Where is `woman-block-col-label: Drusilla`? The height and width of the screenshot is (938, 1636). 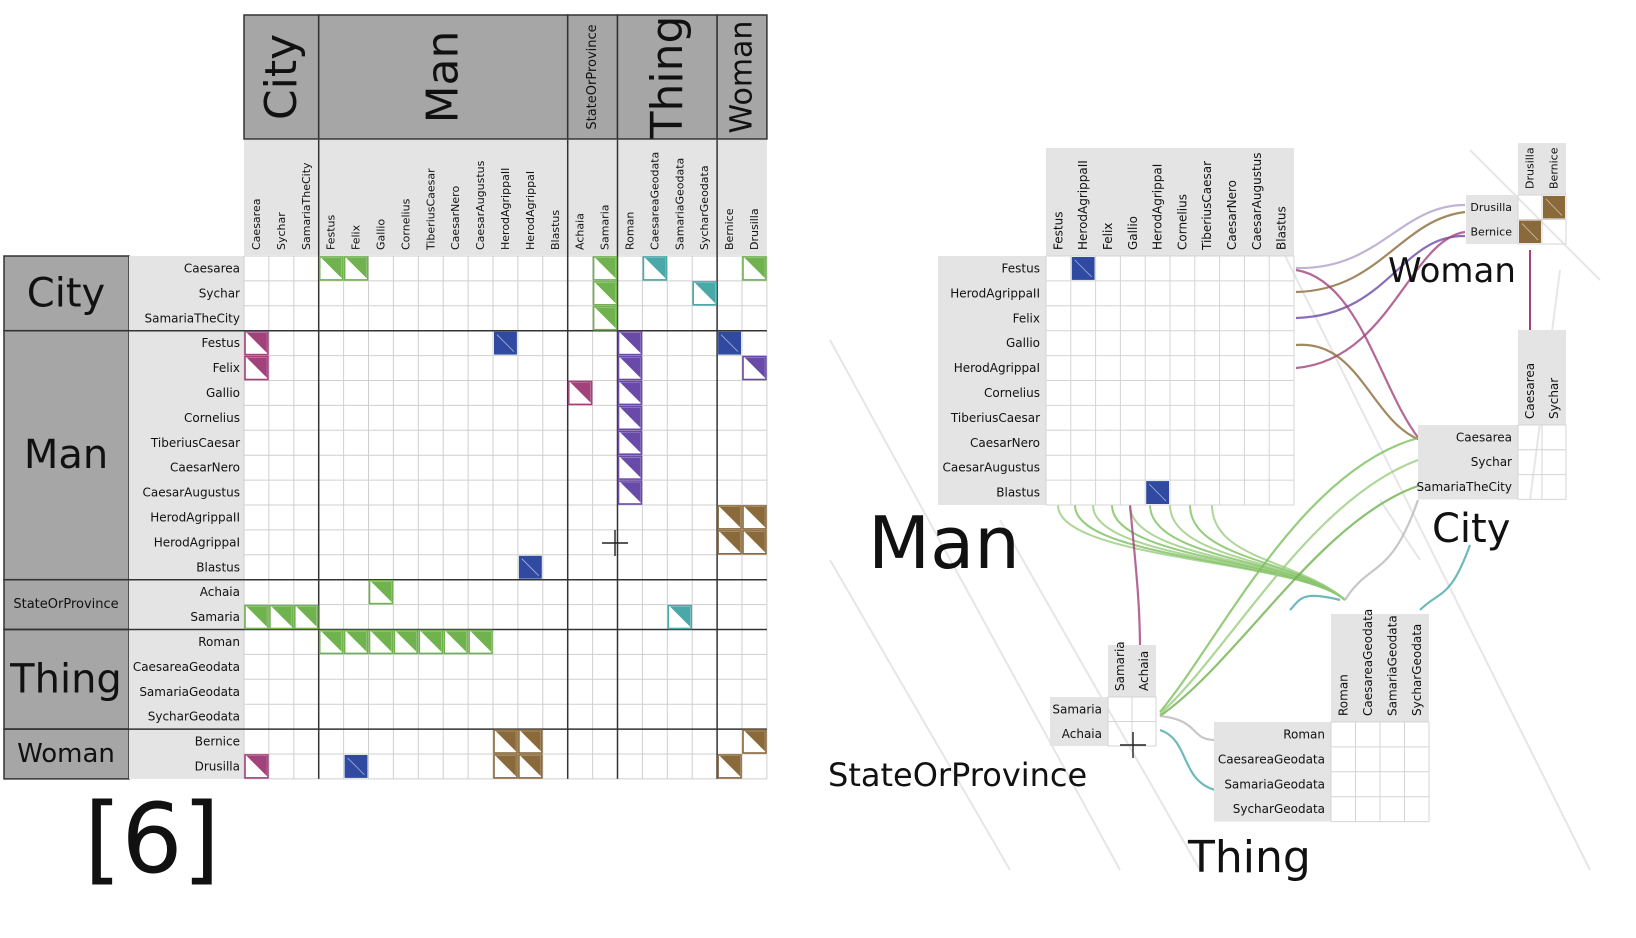 woman-block-col-label: Drusilla is located at coordinates (1530, 168).